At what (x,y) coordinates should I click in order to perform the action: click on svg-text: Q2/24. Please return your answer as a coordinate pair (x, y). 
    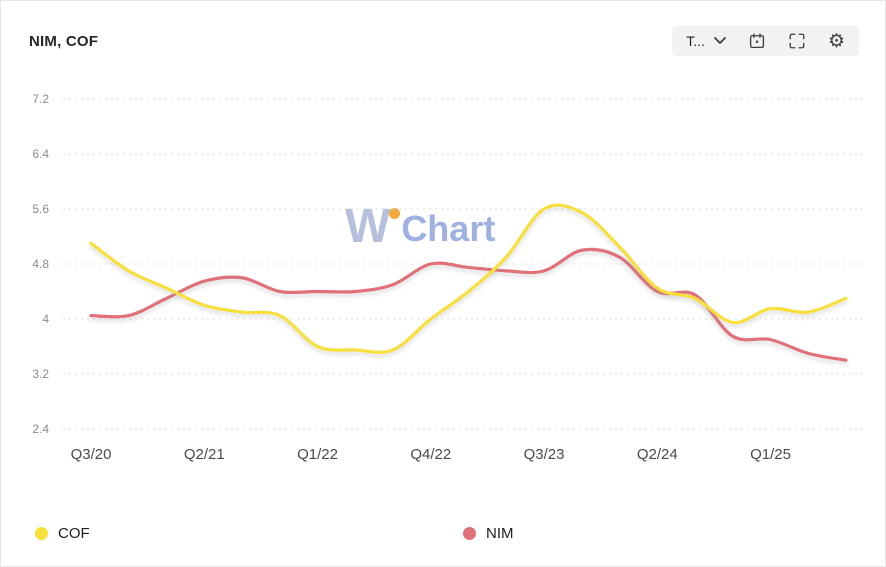
    Looking at the image, I should click on (657, 454).